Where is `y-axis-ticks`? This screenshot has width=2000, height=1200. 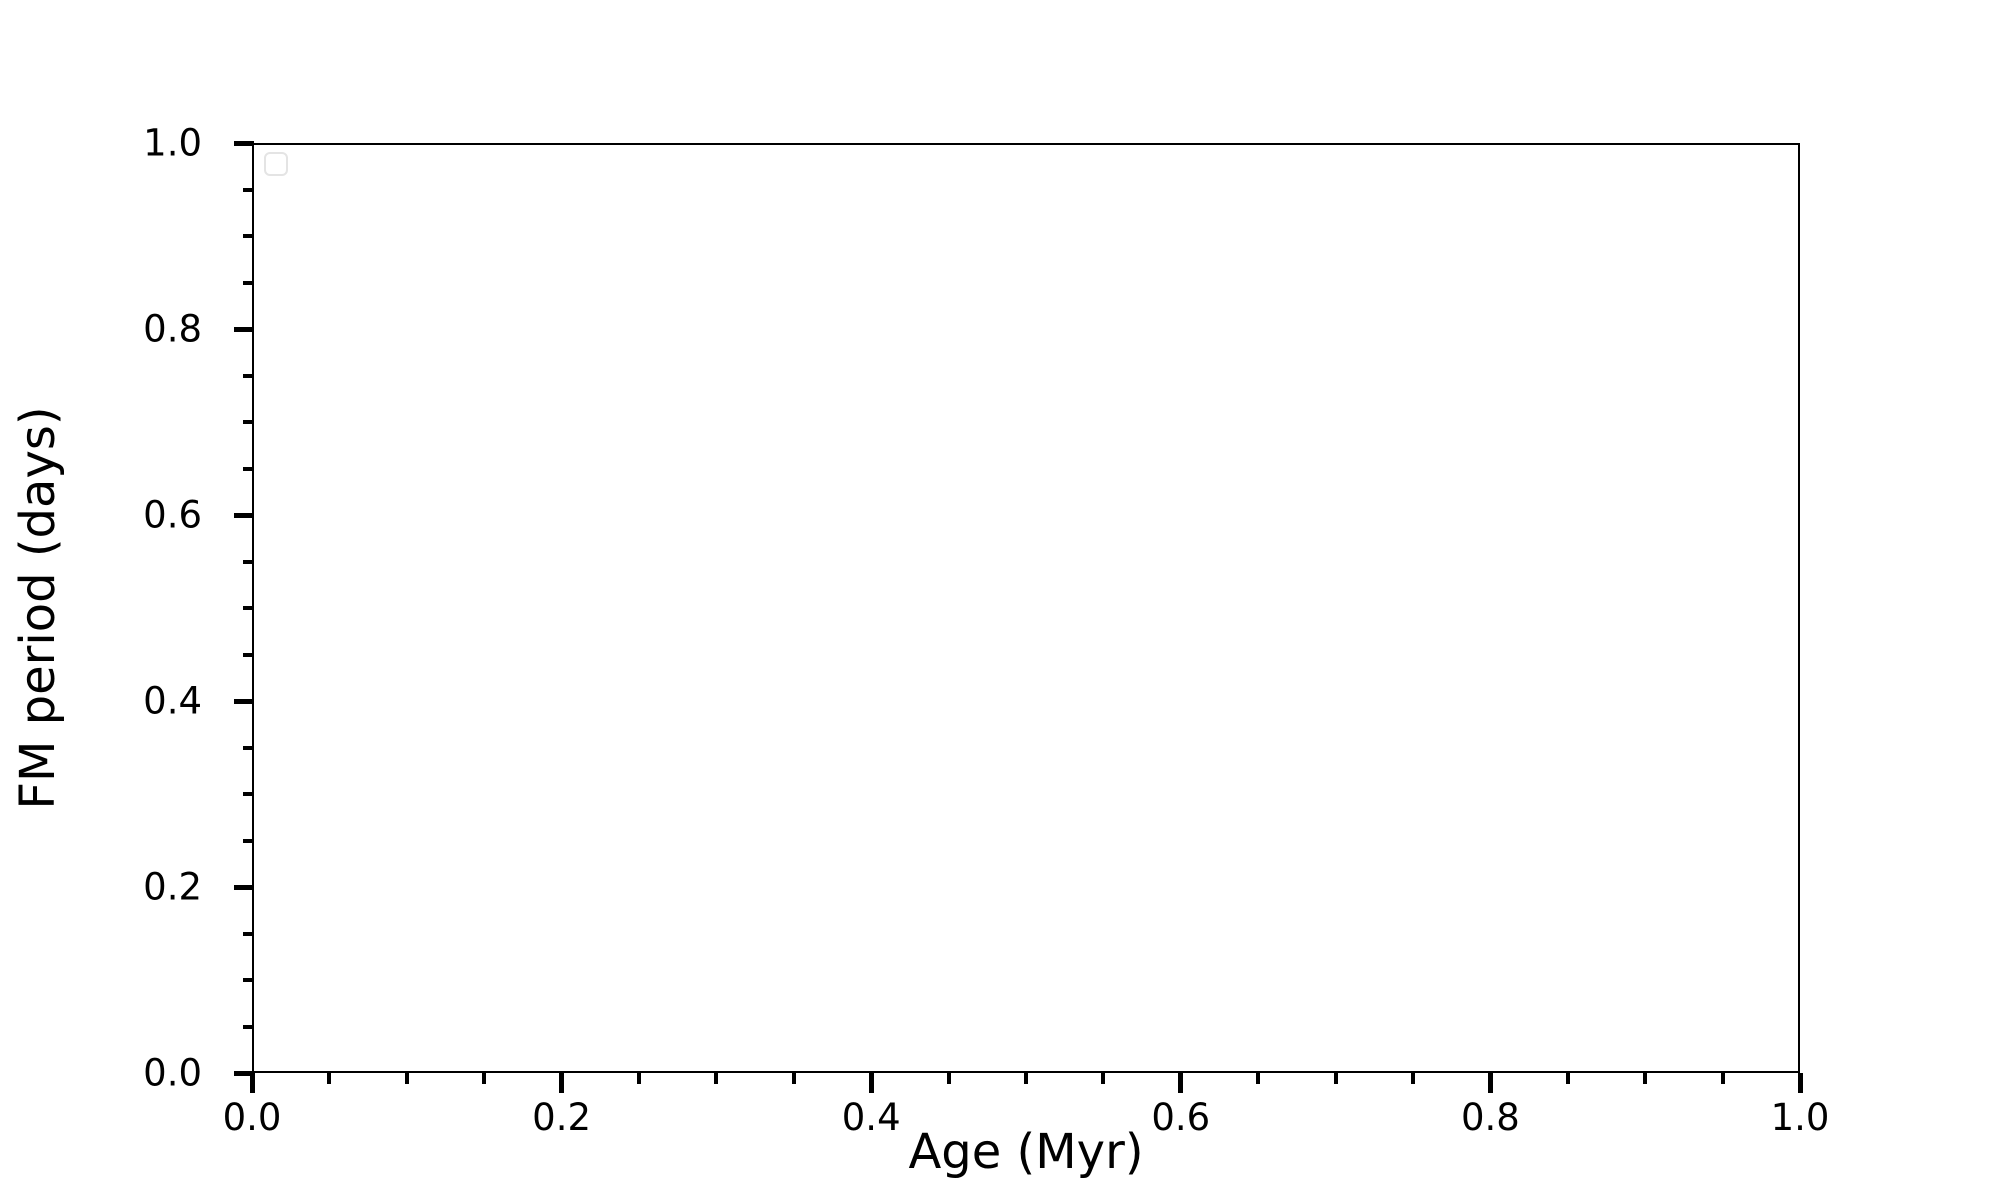 y-axis-ticks is located at coordinates (243, 608).